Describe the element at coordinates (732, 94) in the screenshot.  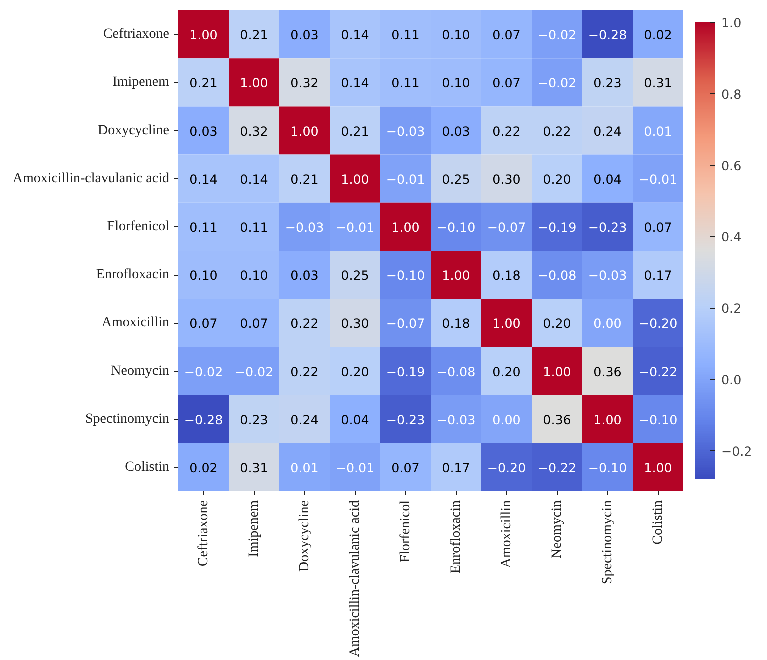
I see `color-bar-label: 0.8` at that location.